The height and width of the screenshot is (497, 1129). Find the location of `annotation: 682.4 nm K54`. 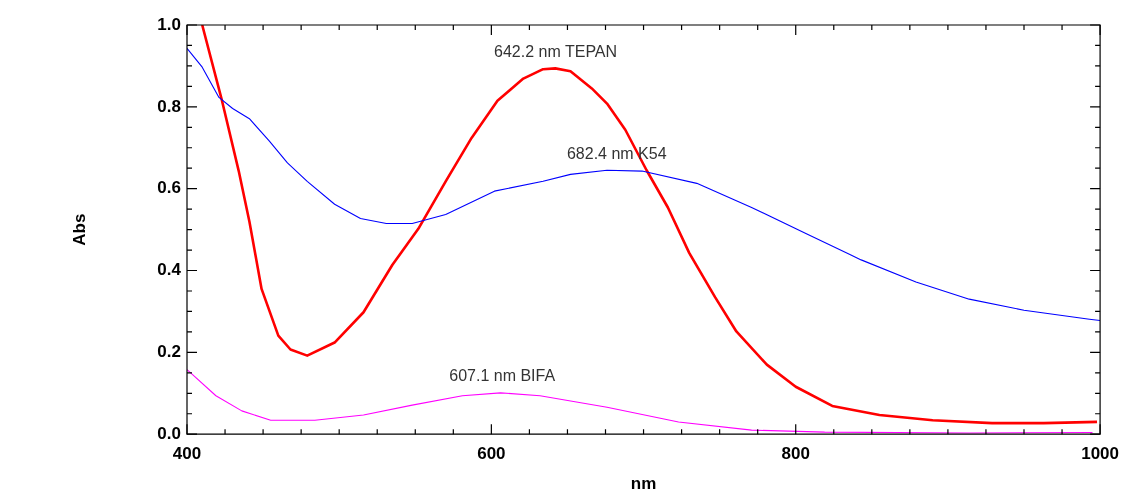

annotation: 682.4 nm K54 is located at coordinates (616, 153).